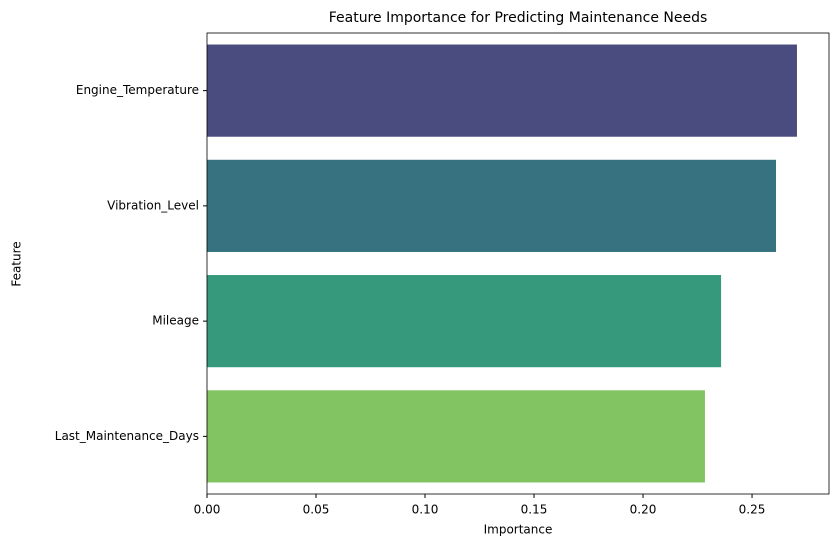 Image resolution: width=836 pixels, height=551 pixels. I want to click on x-tick-label: 0.10, so click(425, 510).